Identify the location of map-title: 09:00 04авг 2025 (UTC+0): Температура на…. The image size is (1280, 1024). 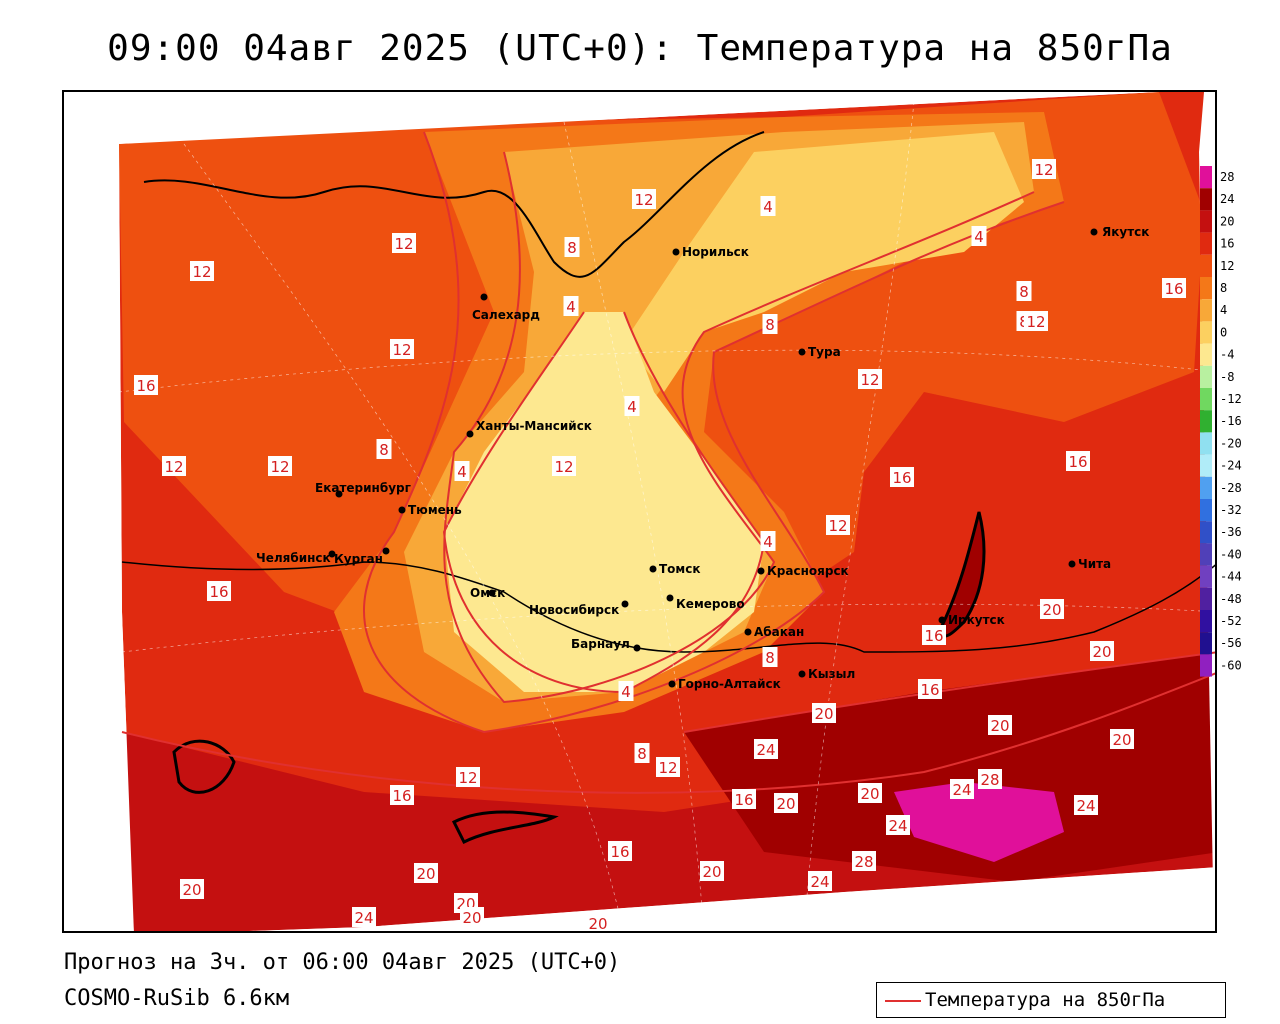
(640, 48).